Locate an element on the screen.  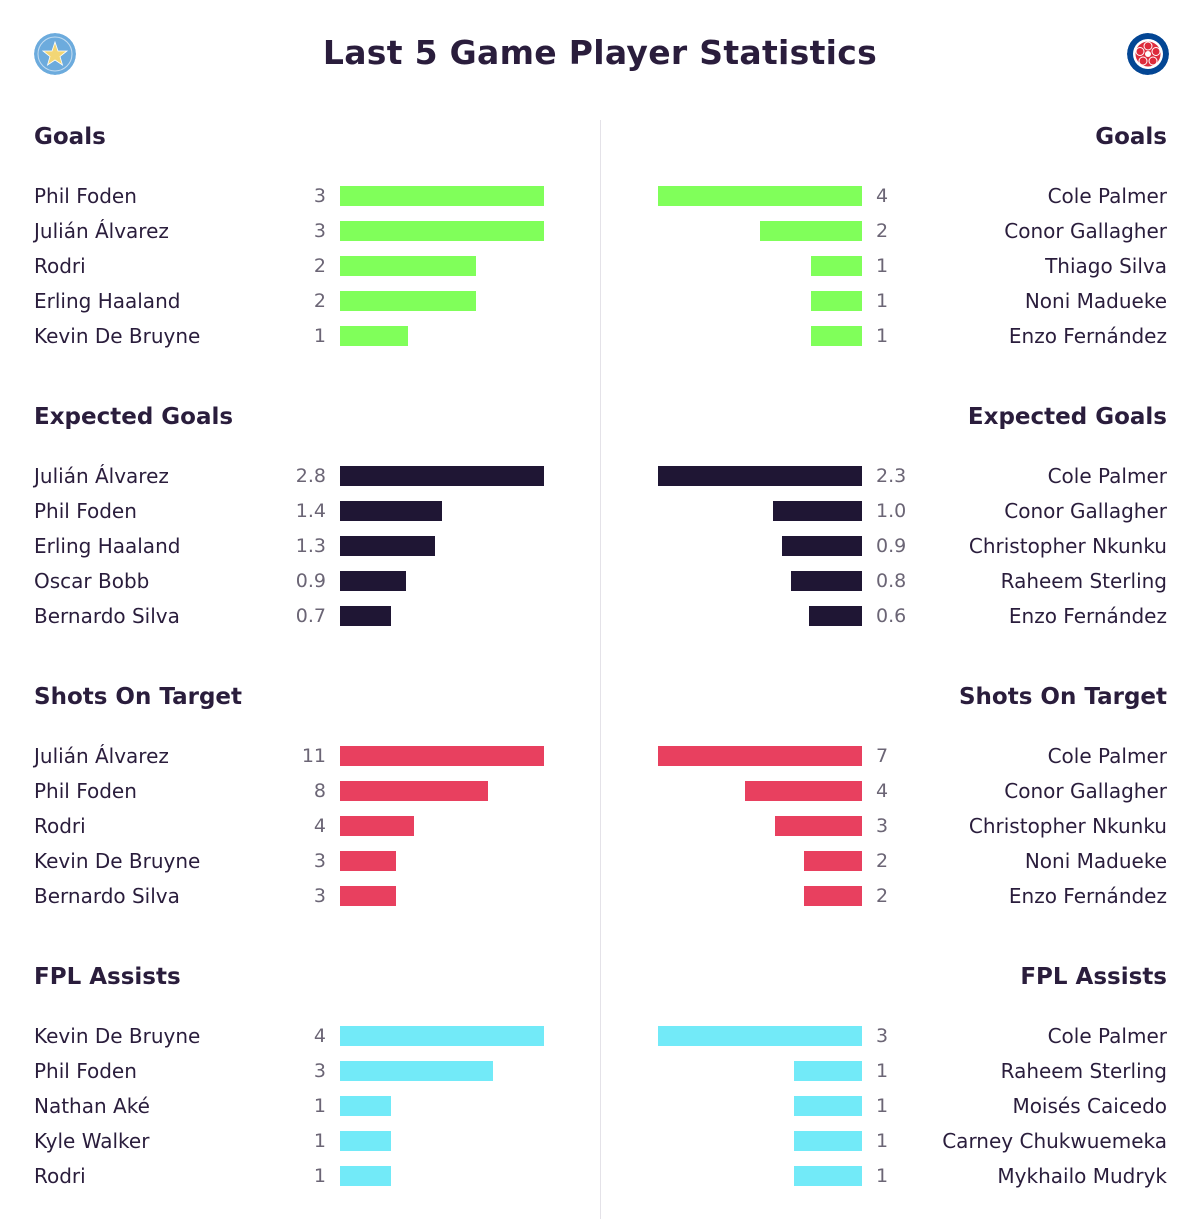
player-row: Moisés Caicedo 1 is located at coordinates (900, 1106).